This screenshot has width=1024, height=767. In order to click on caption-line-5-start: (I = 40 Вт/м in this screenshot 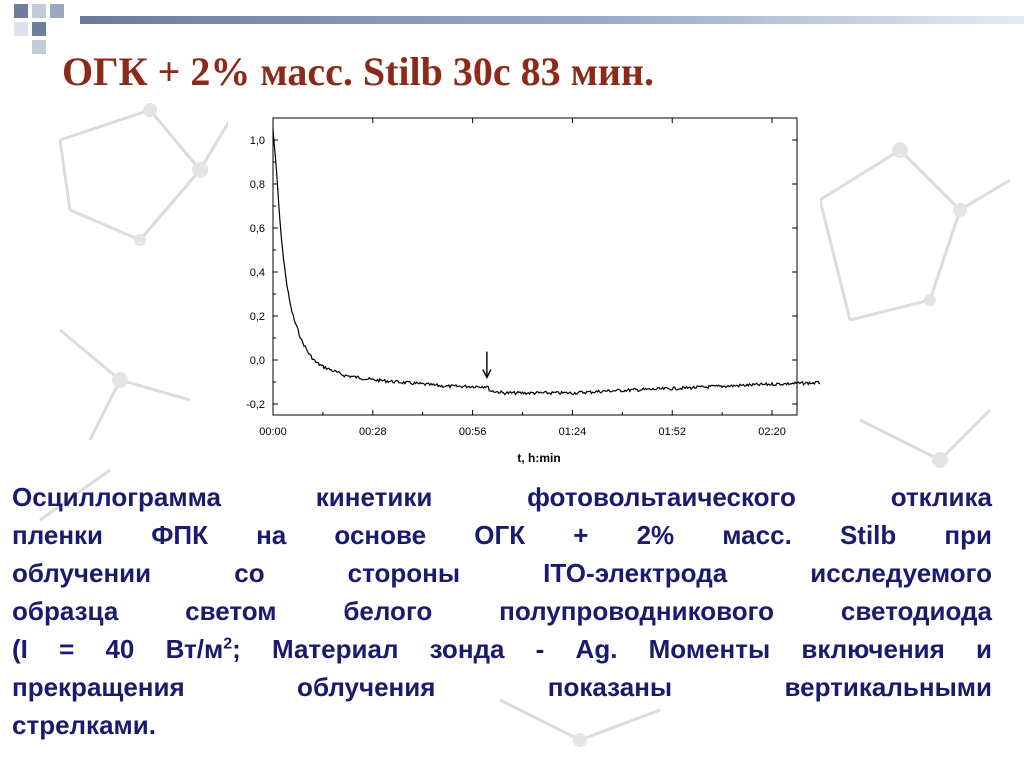, I will do `click(118, 649)`.